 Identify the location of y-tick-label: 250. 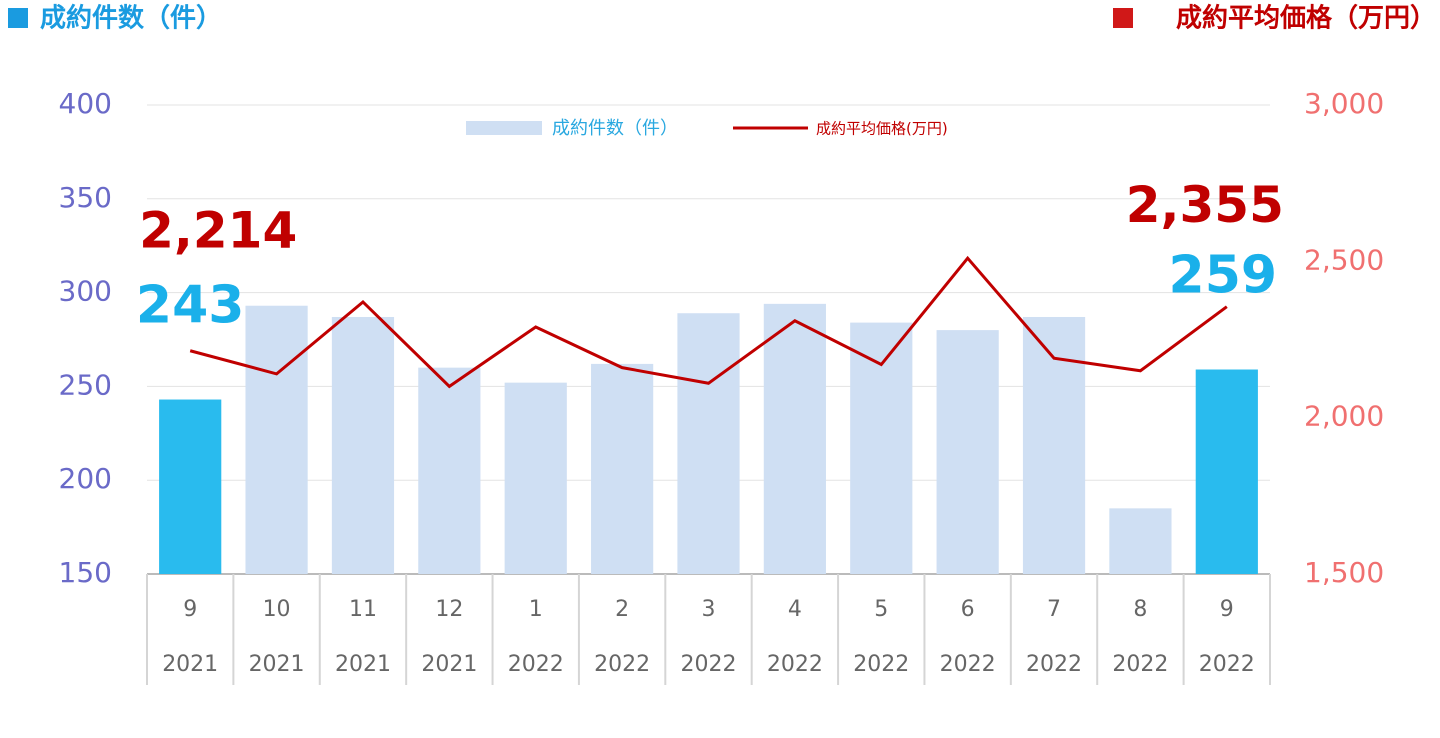
(85, 384).